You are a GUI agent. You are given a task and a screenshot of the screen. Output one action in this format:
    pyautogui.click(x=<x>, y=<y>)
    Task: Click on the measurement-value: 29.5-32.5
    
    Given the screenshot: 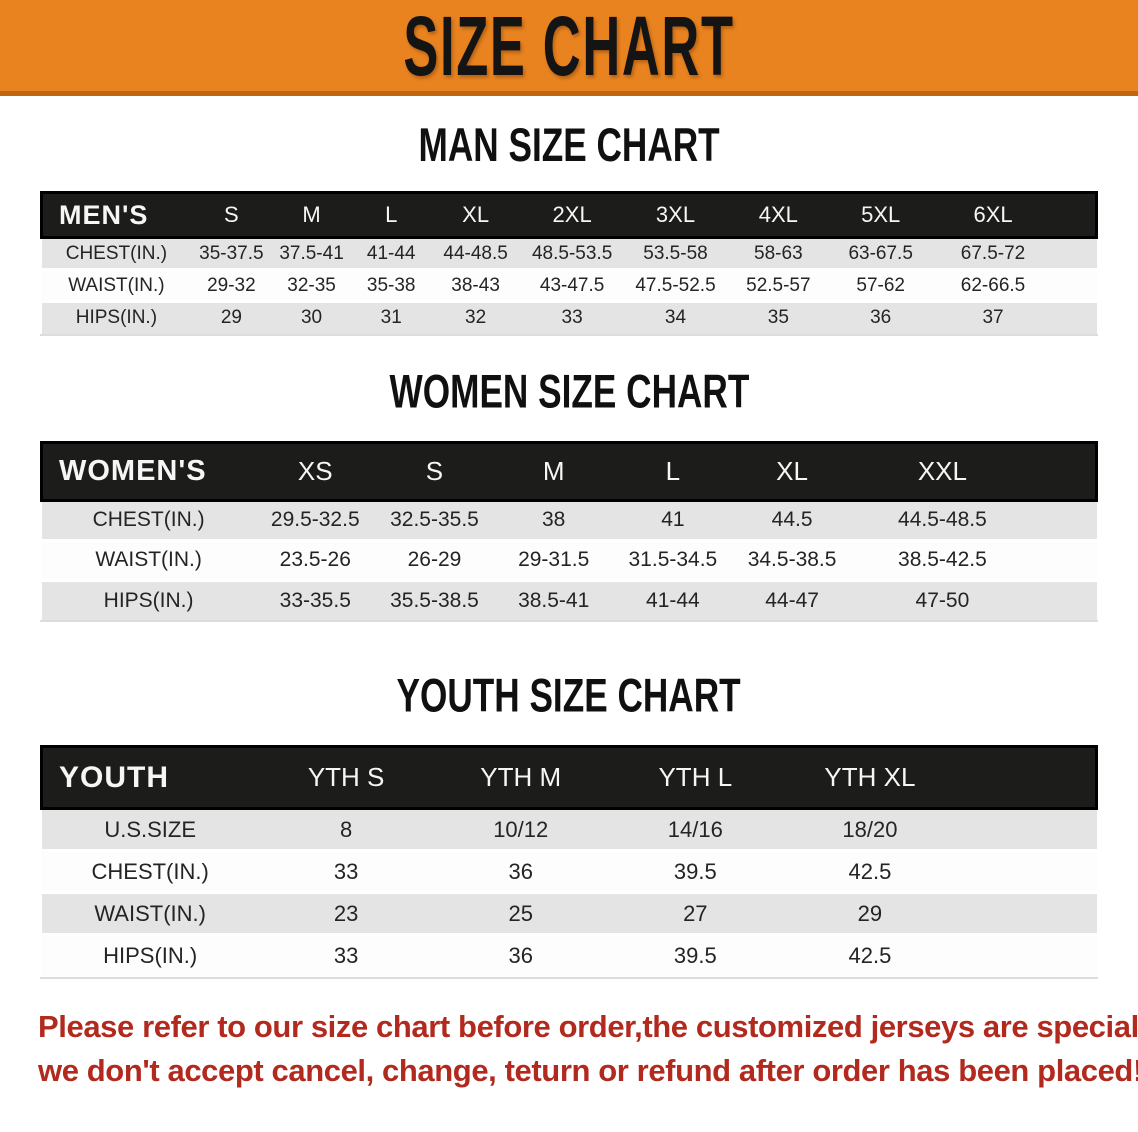 What is the action you would take?
    pyautogui.click(x=315, y=519)
    